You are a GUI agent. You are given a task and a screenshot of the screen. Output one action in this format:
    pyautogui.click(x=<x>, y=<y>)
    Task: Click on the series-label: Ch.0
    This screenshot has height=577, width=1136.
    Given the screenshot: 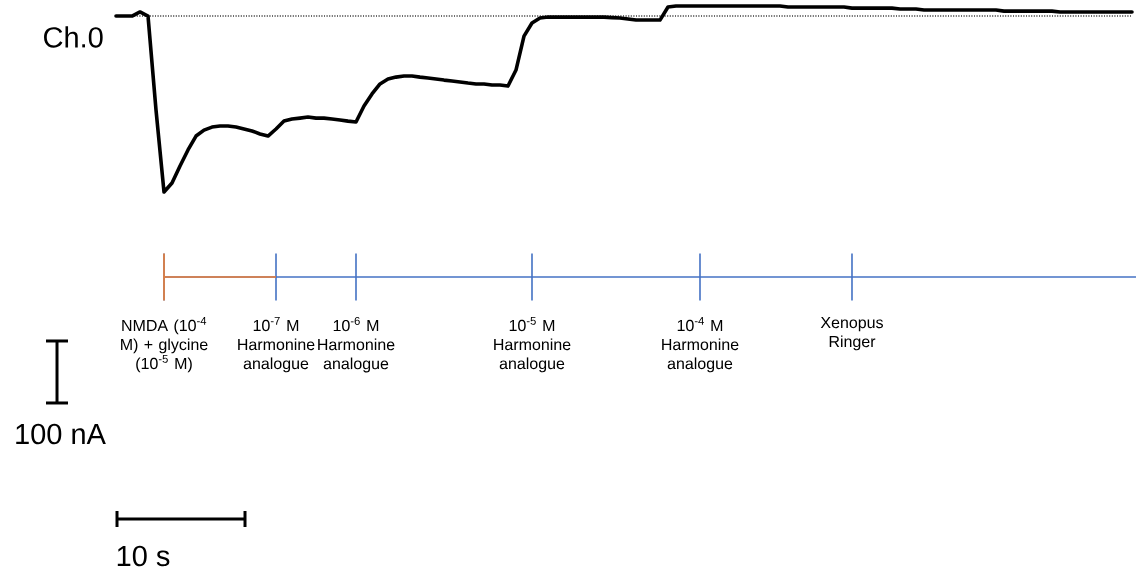 What is the action you would take?
    pyautogui.click(x=73, y=37)
    